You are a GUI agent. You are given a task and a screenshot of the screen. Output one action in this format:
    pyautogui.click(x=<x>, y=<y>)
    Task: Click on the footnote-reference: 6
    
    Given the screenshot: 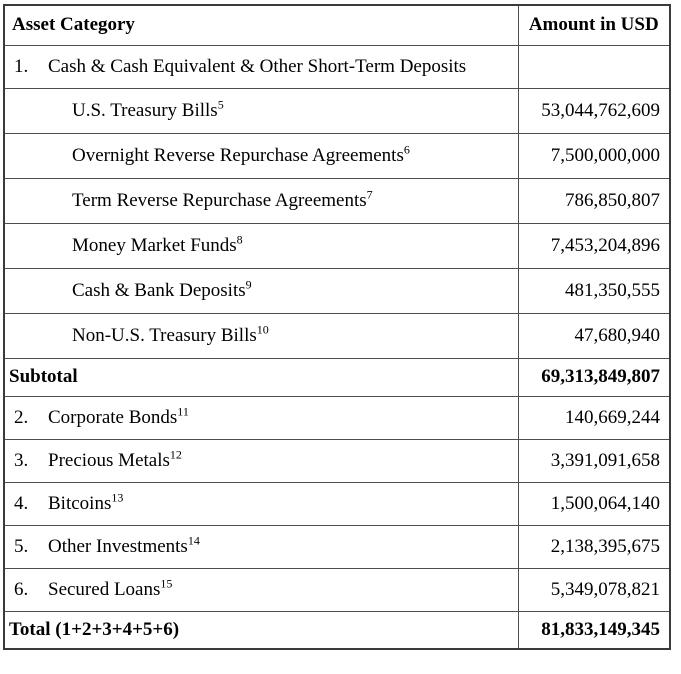 What is the action you would take?
    pyautogui.click(x=406, y=149)
    